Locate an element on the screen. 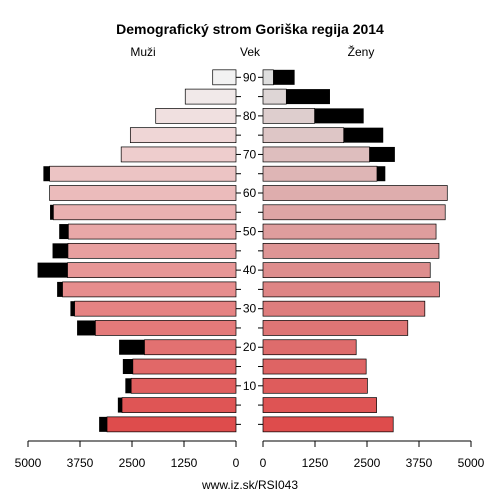  x-tick-label-right: 3750 is located at coordinates (419, 463).